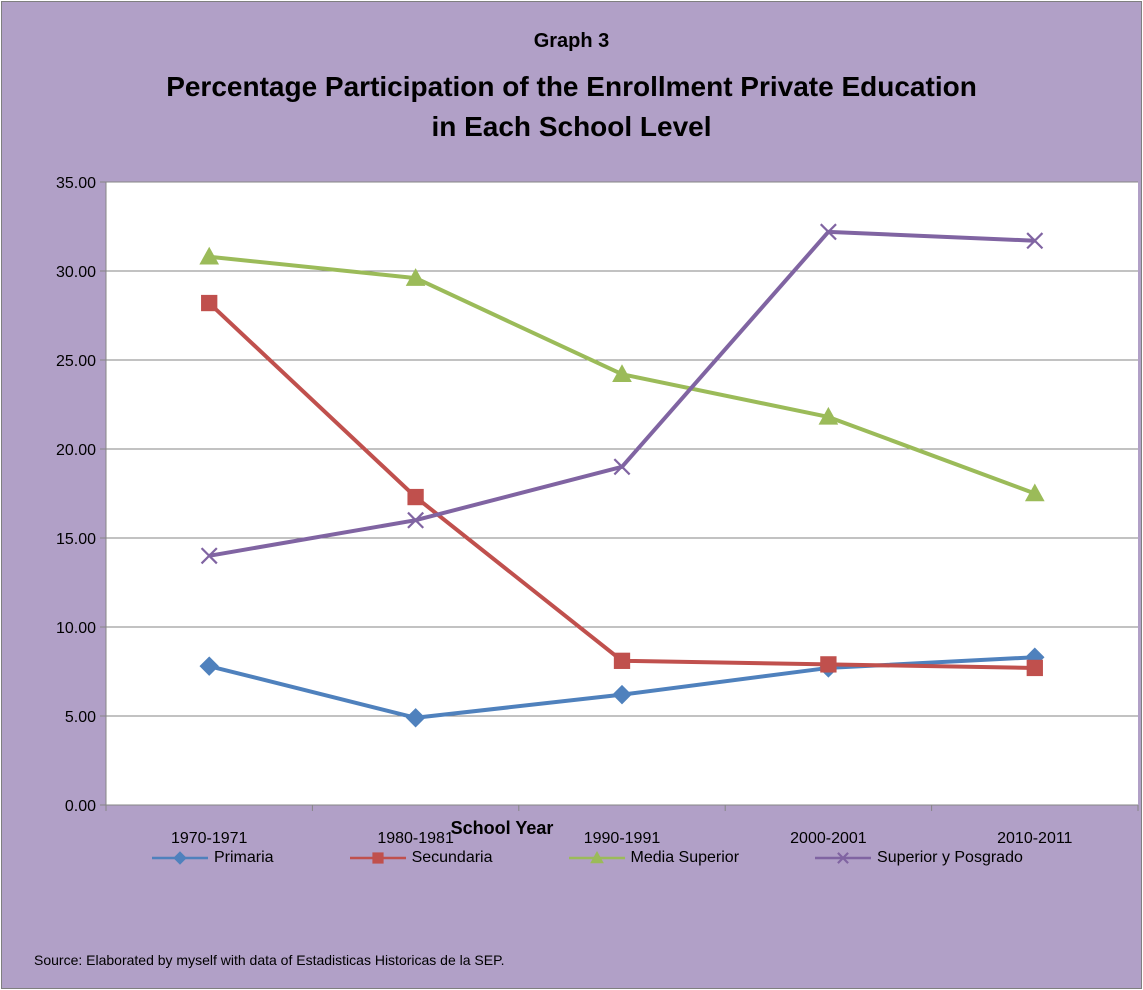 The width and height of the screenshot is (1143, 990). Describe the element at coordinates (76, 272) in the screenshot. I see `y-tick-label: 30.00` at that location.